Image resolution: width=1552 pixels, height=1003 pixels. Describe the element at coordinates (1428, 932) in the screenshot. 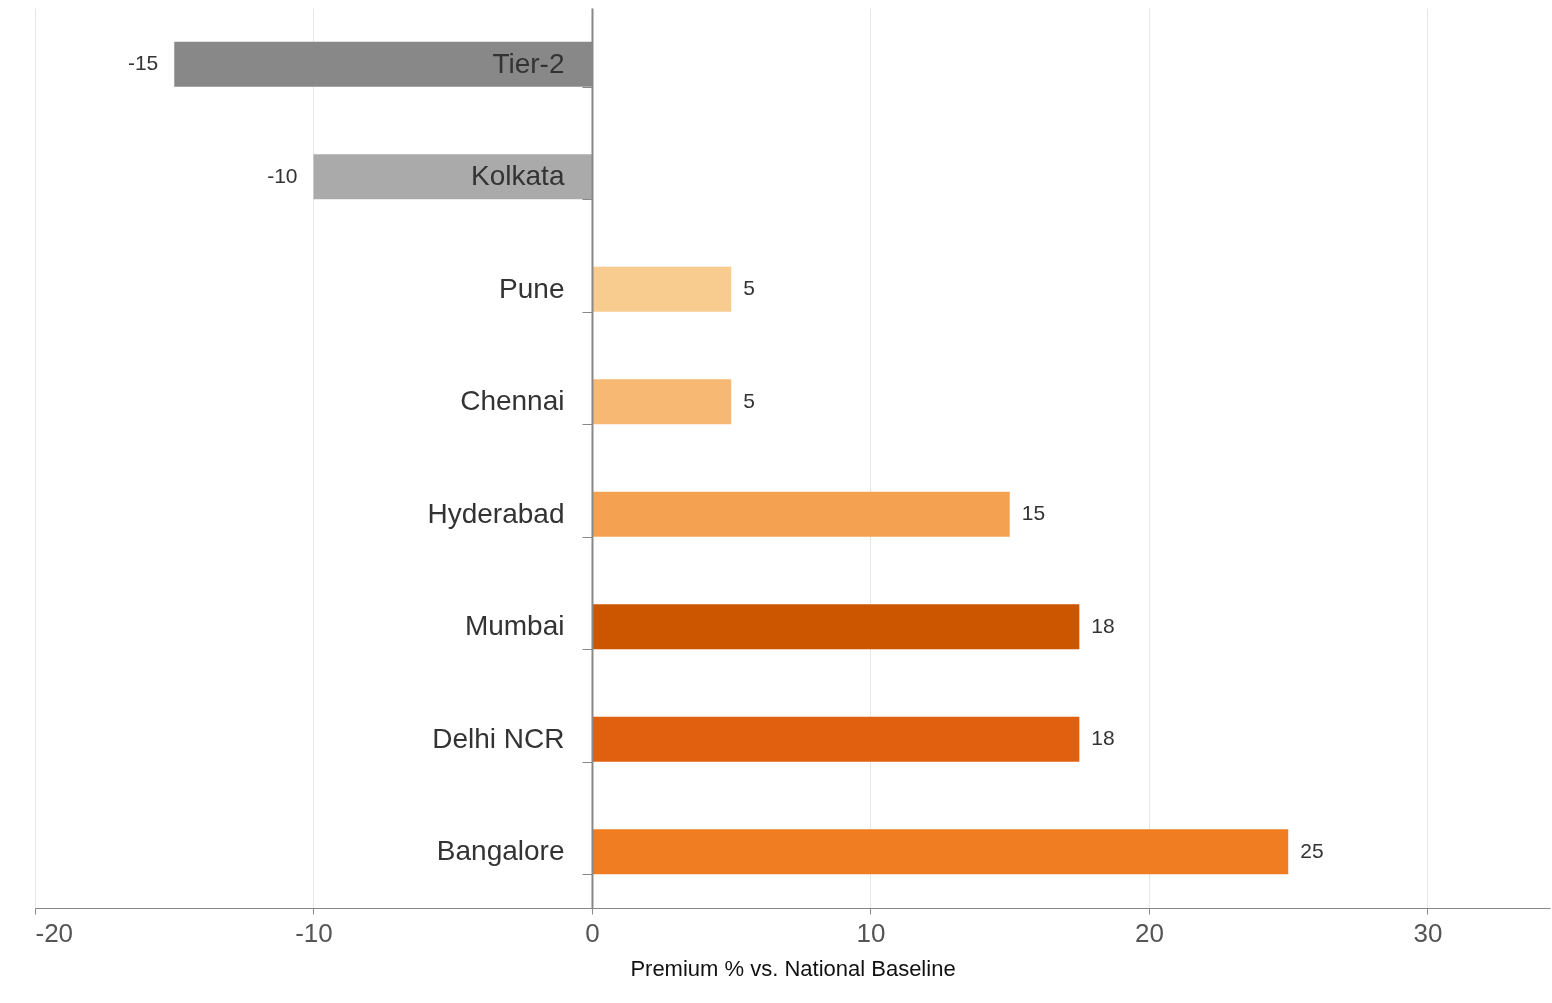

I see `x-tick-label: 30` at that location.